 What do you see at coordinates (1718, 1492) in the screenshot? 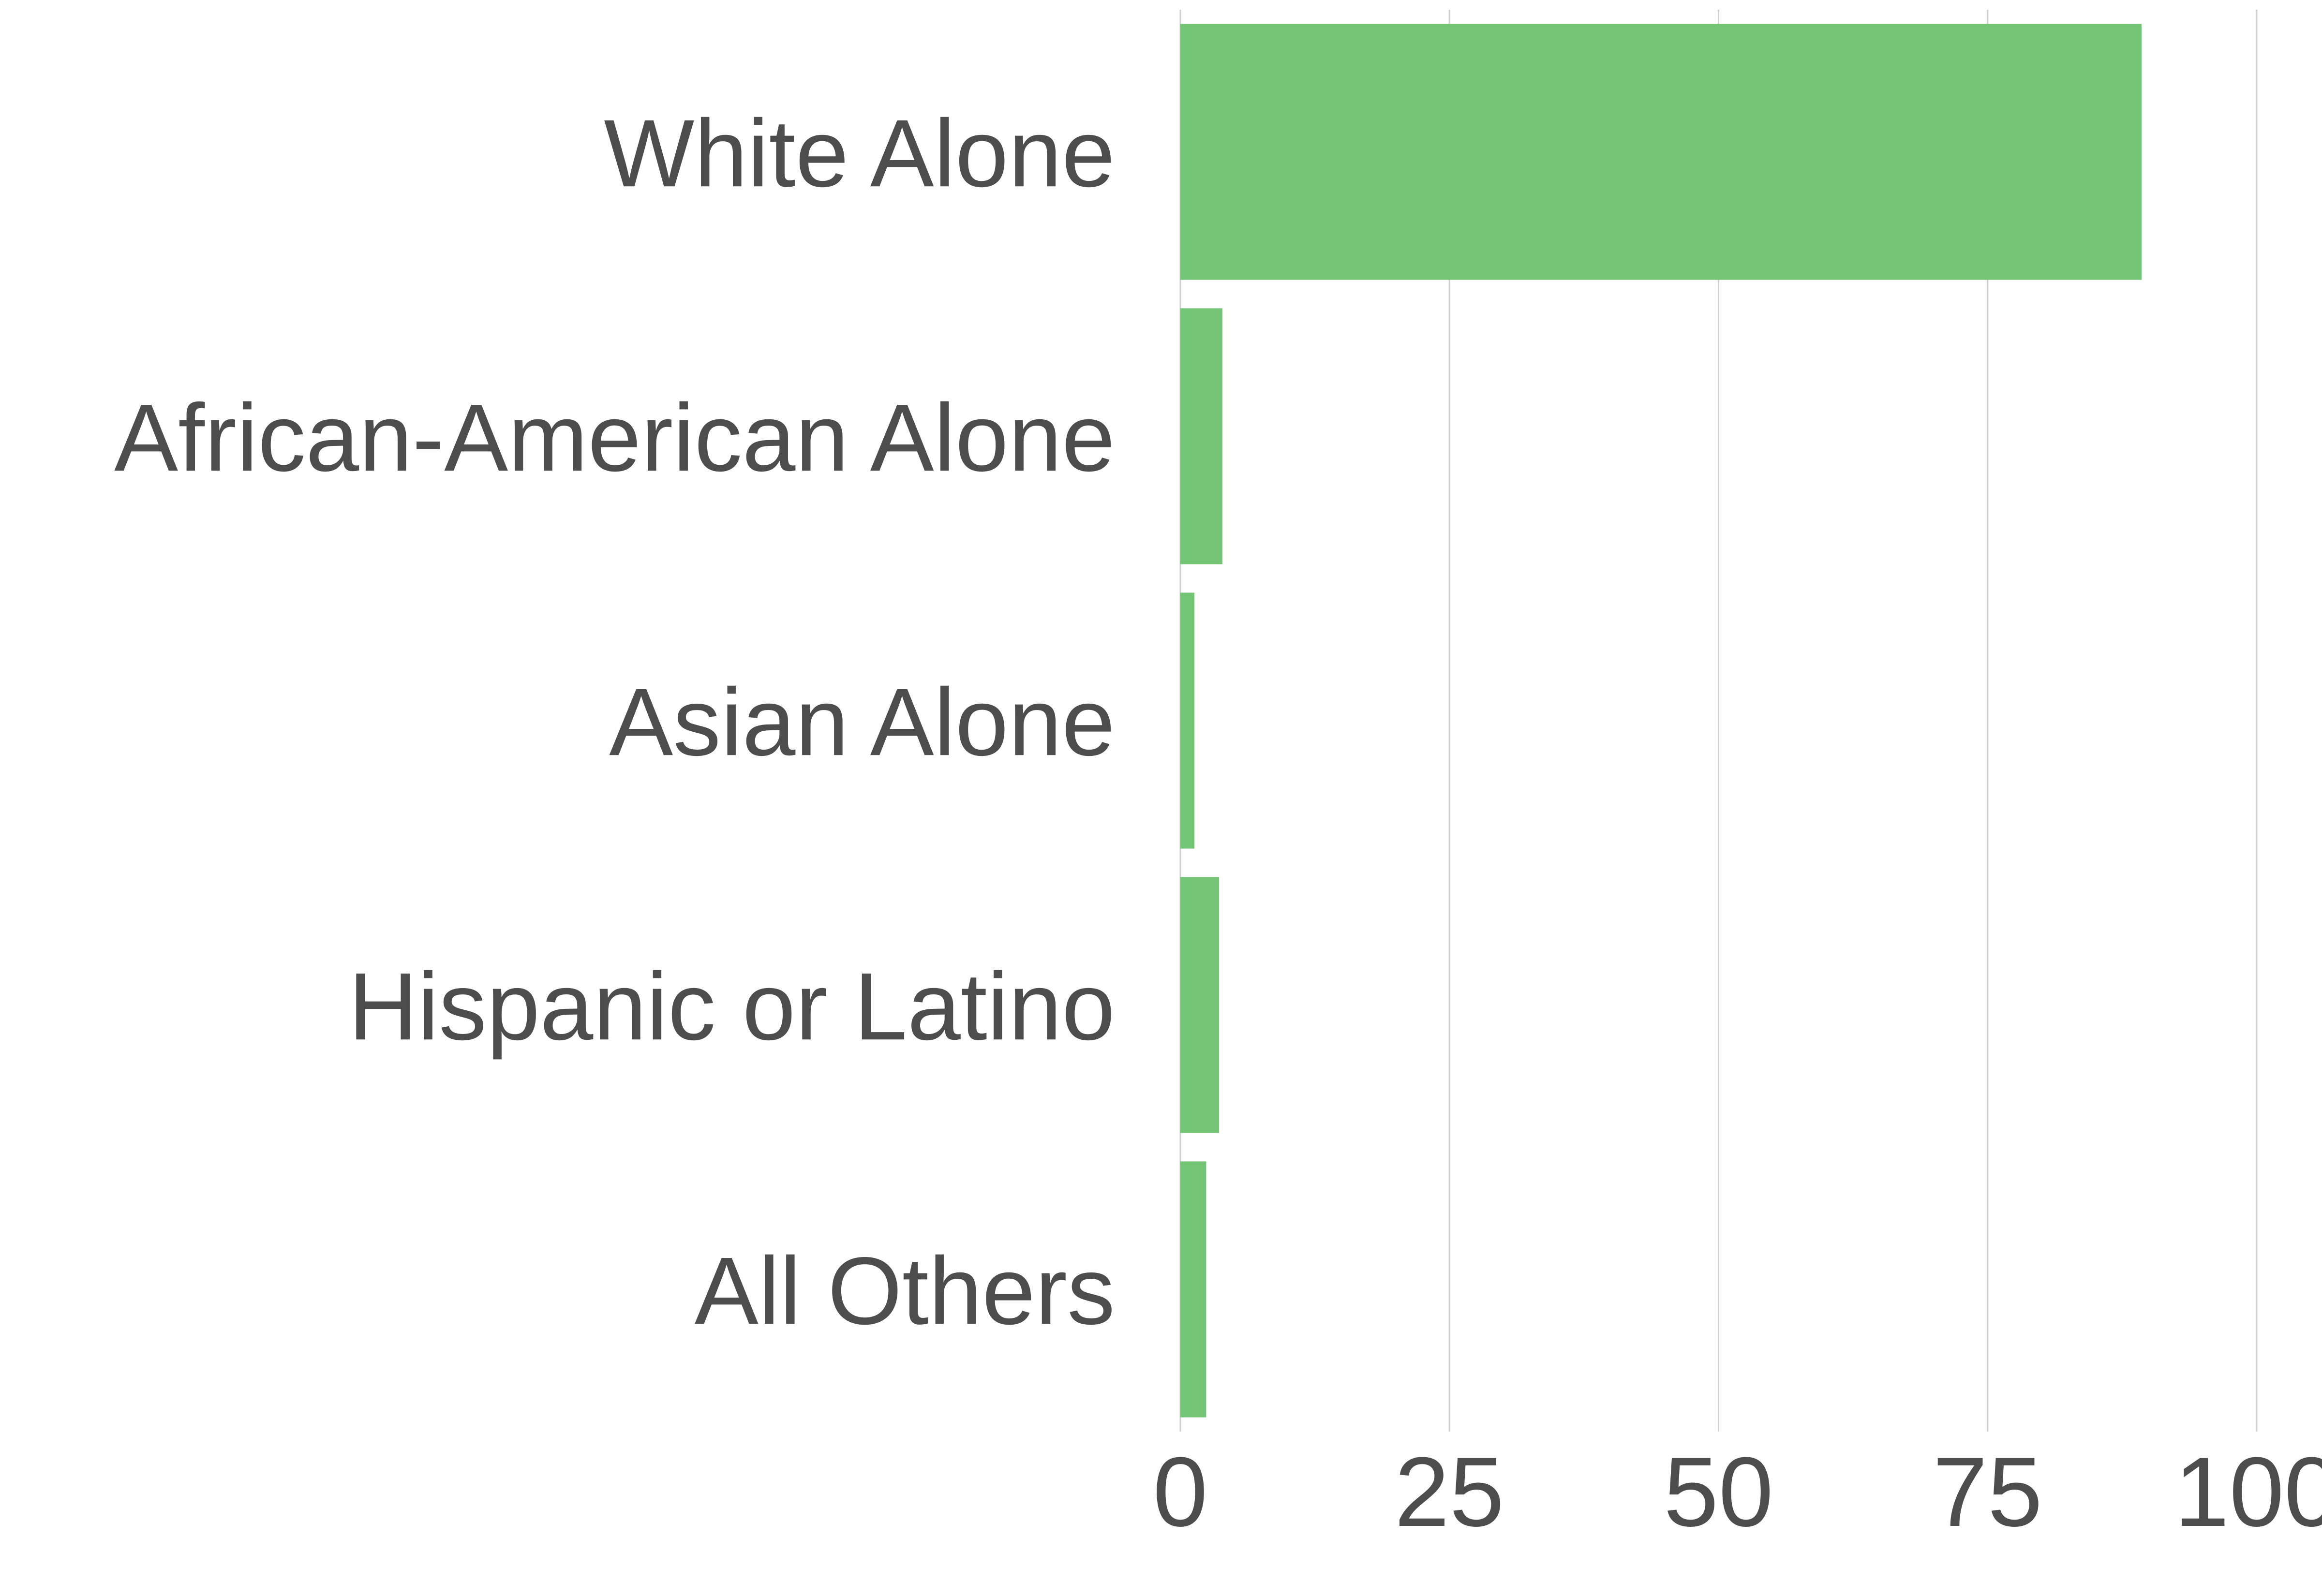
I see `x-tick-label: 50` at bounding box center [1718, 1492].